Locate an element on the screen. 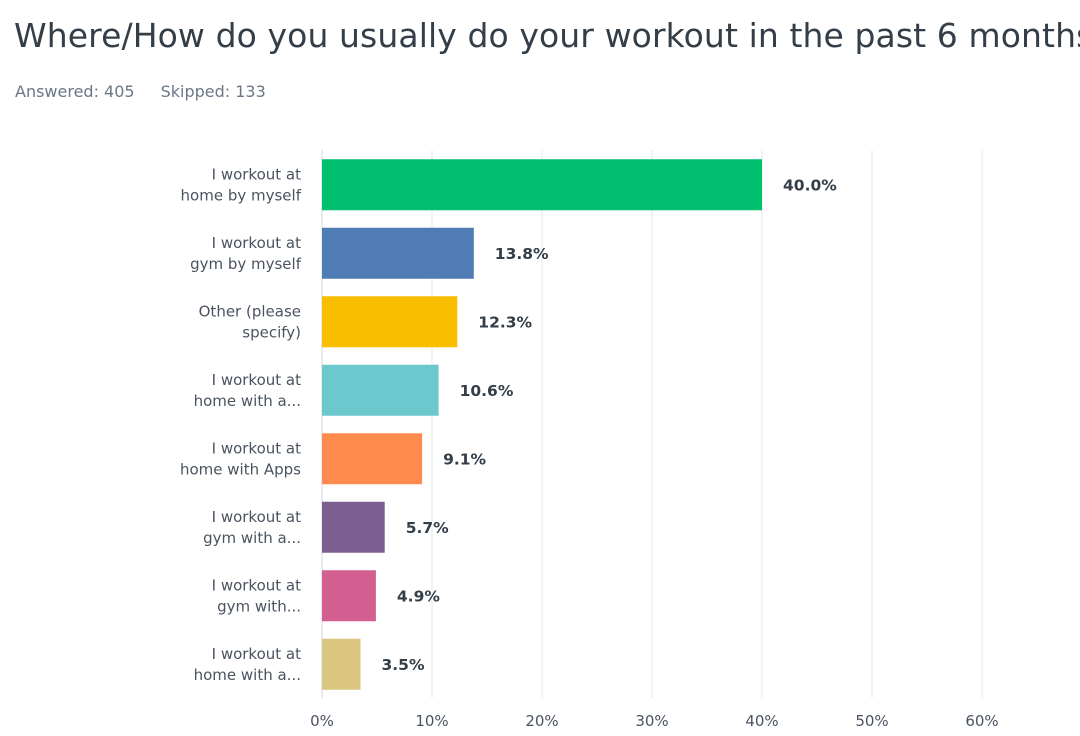  value-label: 40.0% is located at coordinates (810, 185).